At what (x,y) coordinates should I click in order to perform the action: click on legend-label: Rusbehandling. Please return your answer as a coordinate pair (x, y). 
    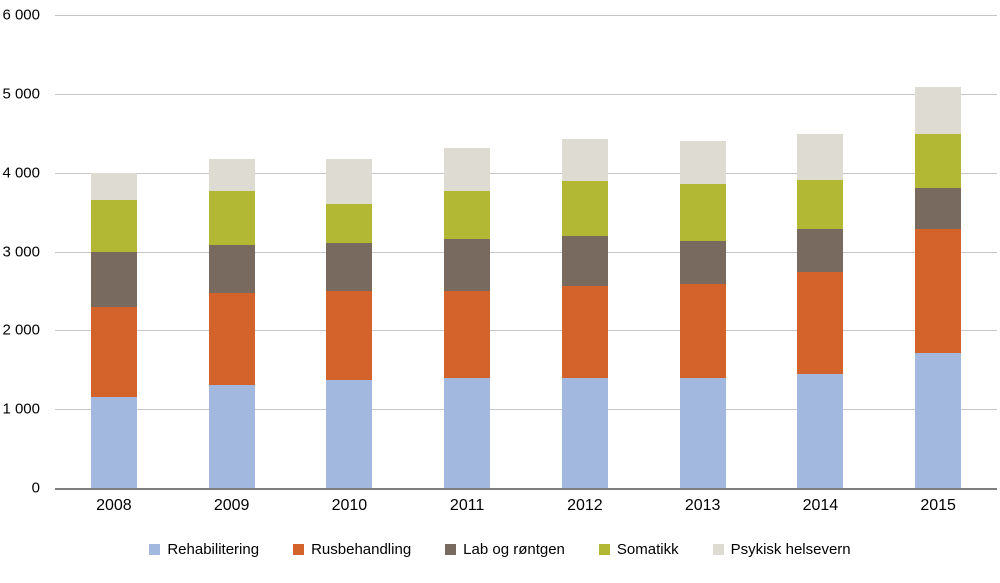
    Looking at the image, I should click on (361, 549).